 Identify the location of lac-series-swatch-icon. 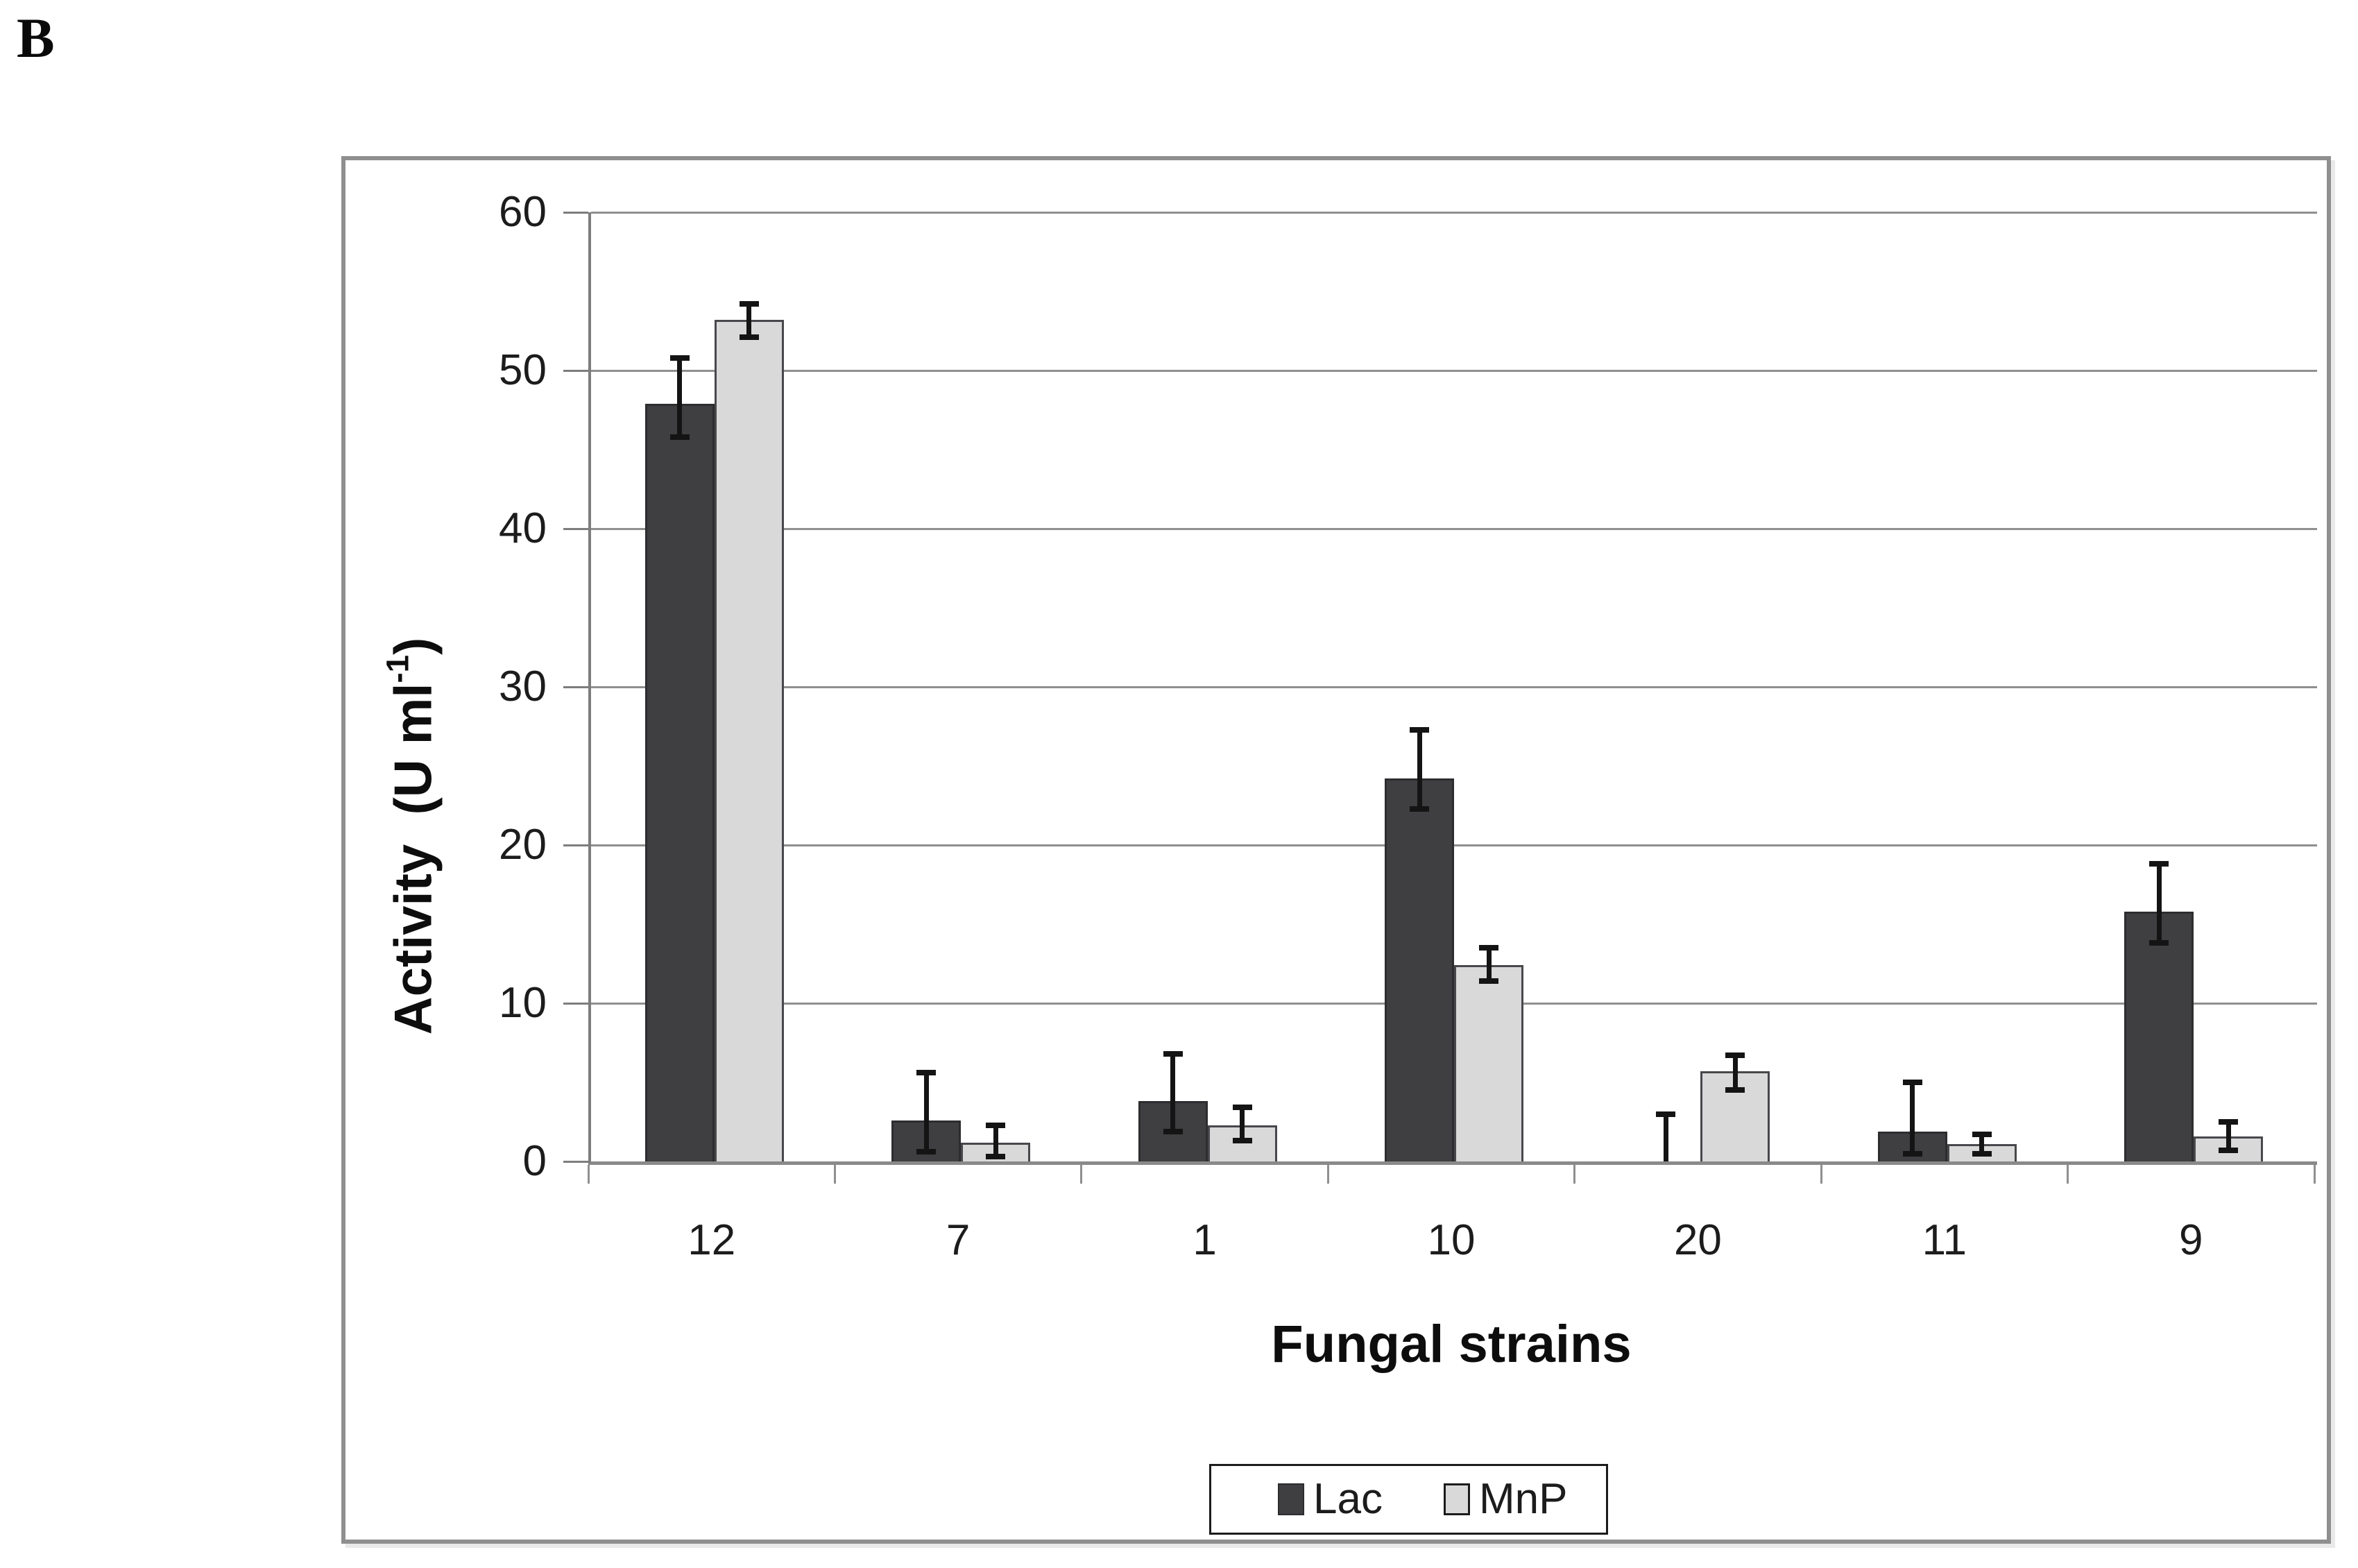
(1291, 1499).